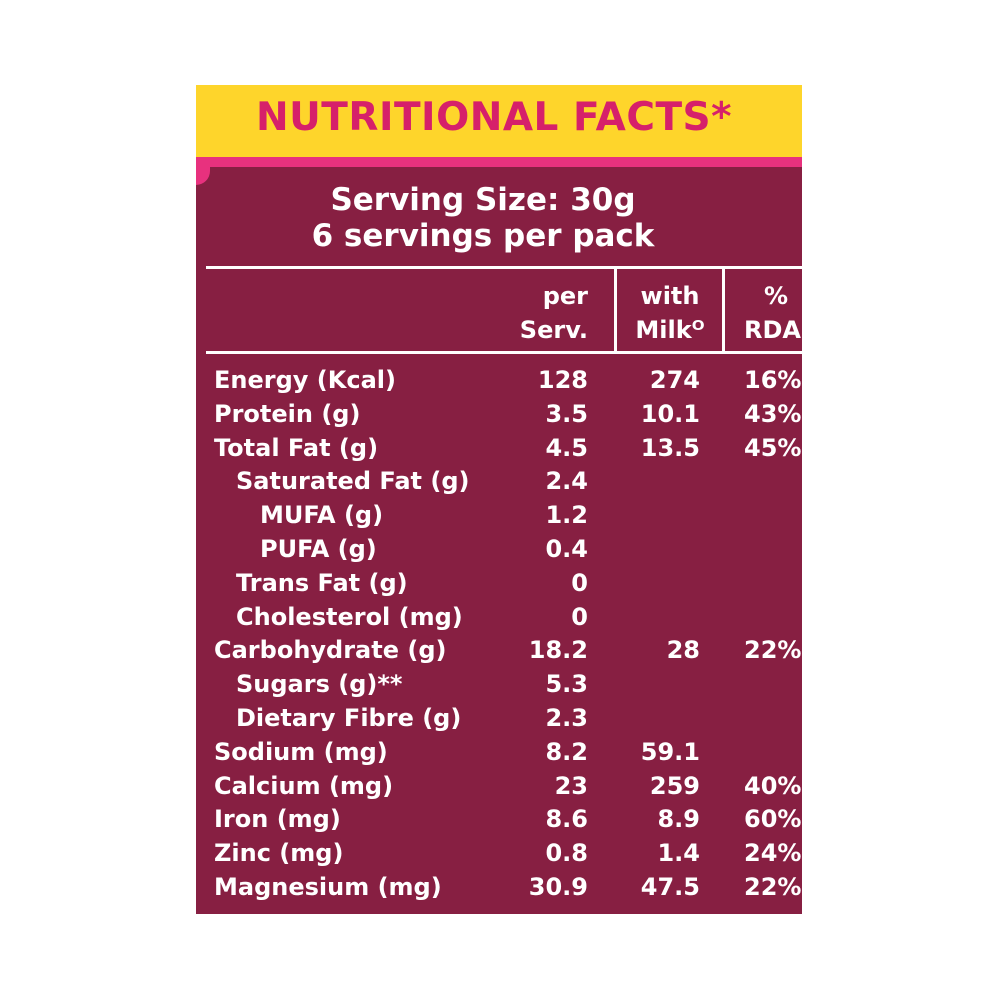 This screenshot has height=1000, width=1000. Describe the element at coordinates (322, 582) in the screenshot. I see `nutrient-label: Trans Fat (g)` at that location.